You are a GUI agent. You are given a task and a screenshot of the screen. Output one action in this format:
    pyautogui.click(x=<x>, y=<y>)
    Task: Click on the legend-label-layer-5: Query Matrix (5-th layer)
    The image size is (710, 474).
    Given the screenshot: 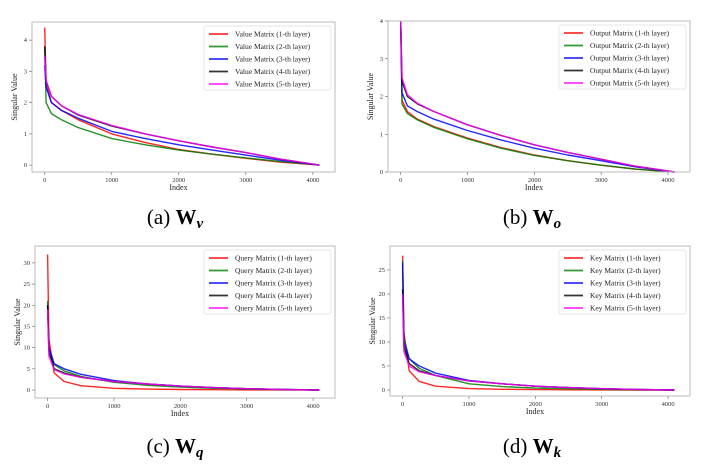 What is the action you would take?
    pyautogui.click(x=273, y=308)
    